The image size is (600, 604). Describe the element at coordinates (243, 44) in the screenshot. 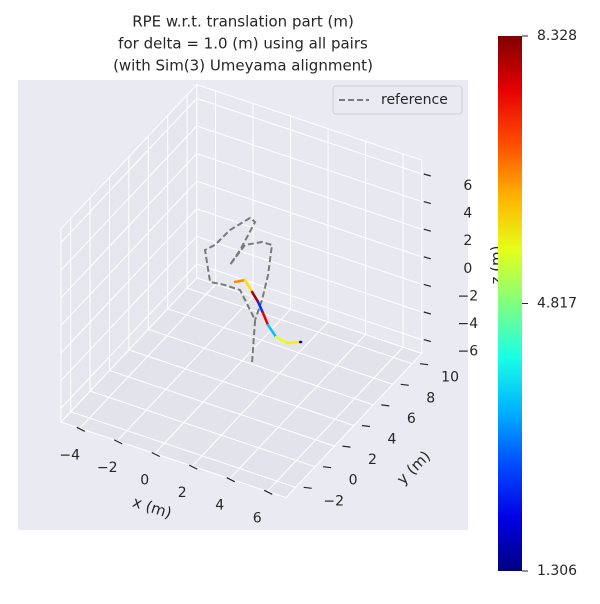

I see `chart-title: for delta = 1.0 (m) using all pairs` at that location.